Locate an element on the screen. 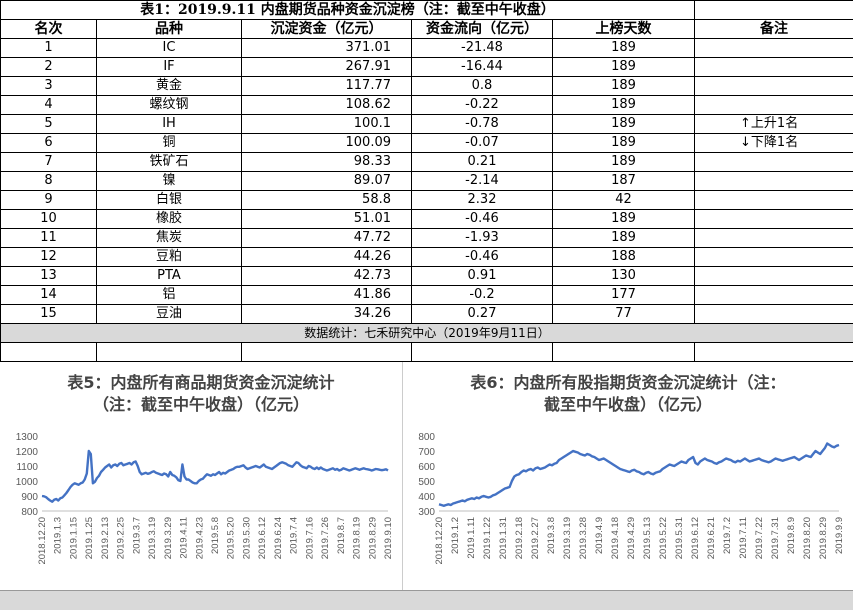  x-tick-label: 2019.9.10 is located at coordinates (388, 538).